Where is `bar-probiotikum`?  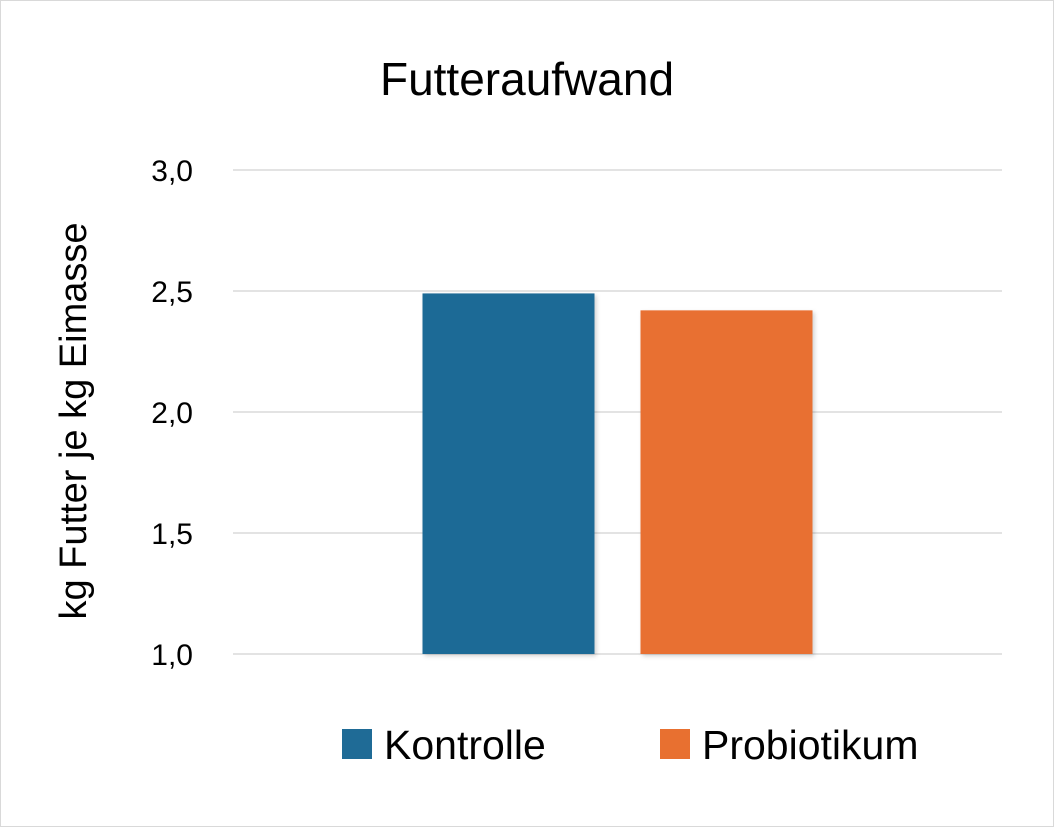 bar-probiotikum is located at coordinates (726, 482).